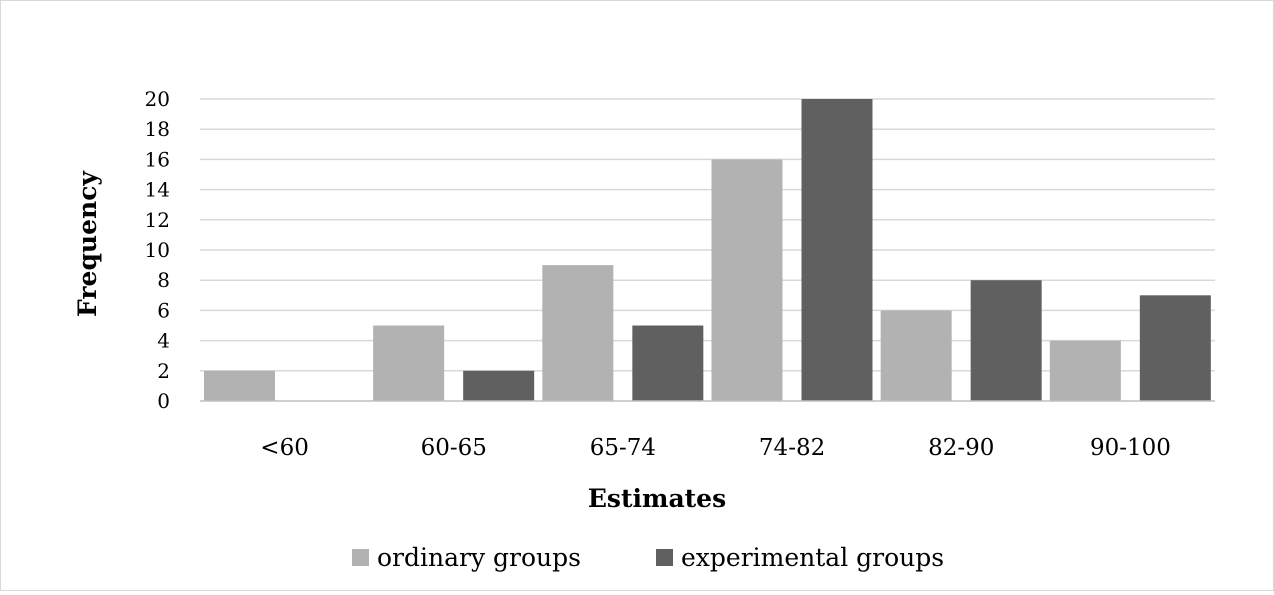  I want to click on y-tick-label: 10, so click(157, 250).